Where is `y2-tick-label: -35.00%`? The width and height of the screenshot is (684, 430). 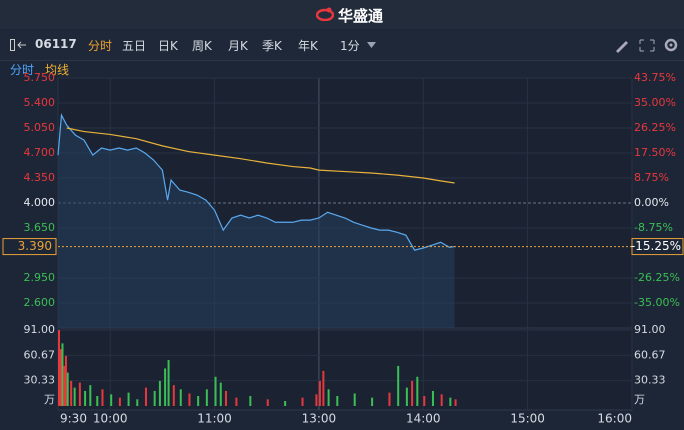
y2-tick-label: -35.00% is located at coordinates (657, 302).